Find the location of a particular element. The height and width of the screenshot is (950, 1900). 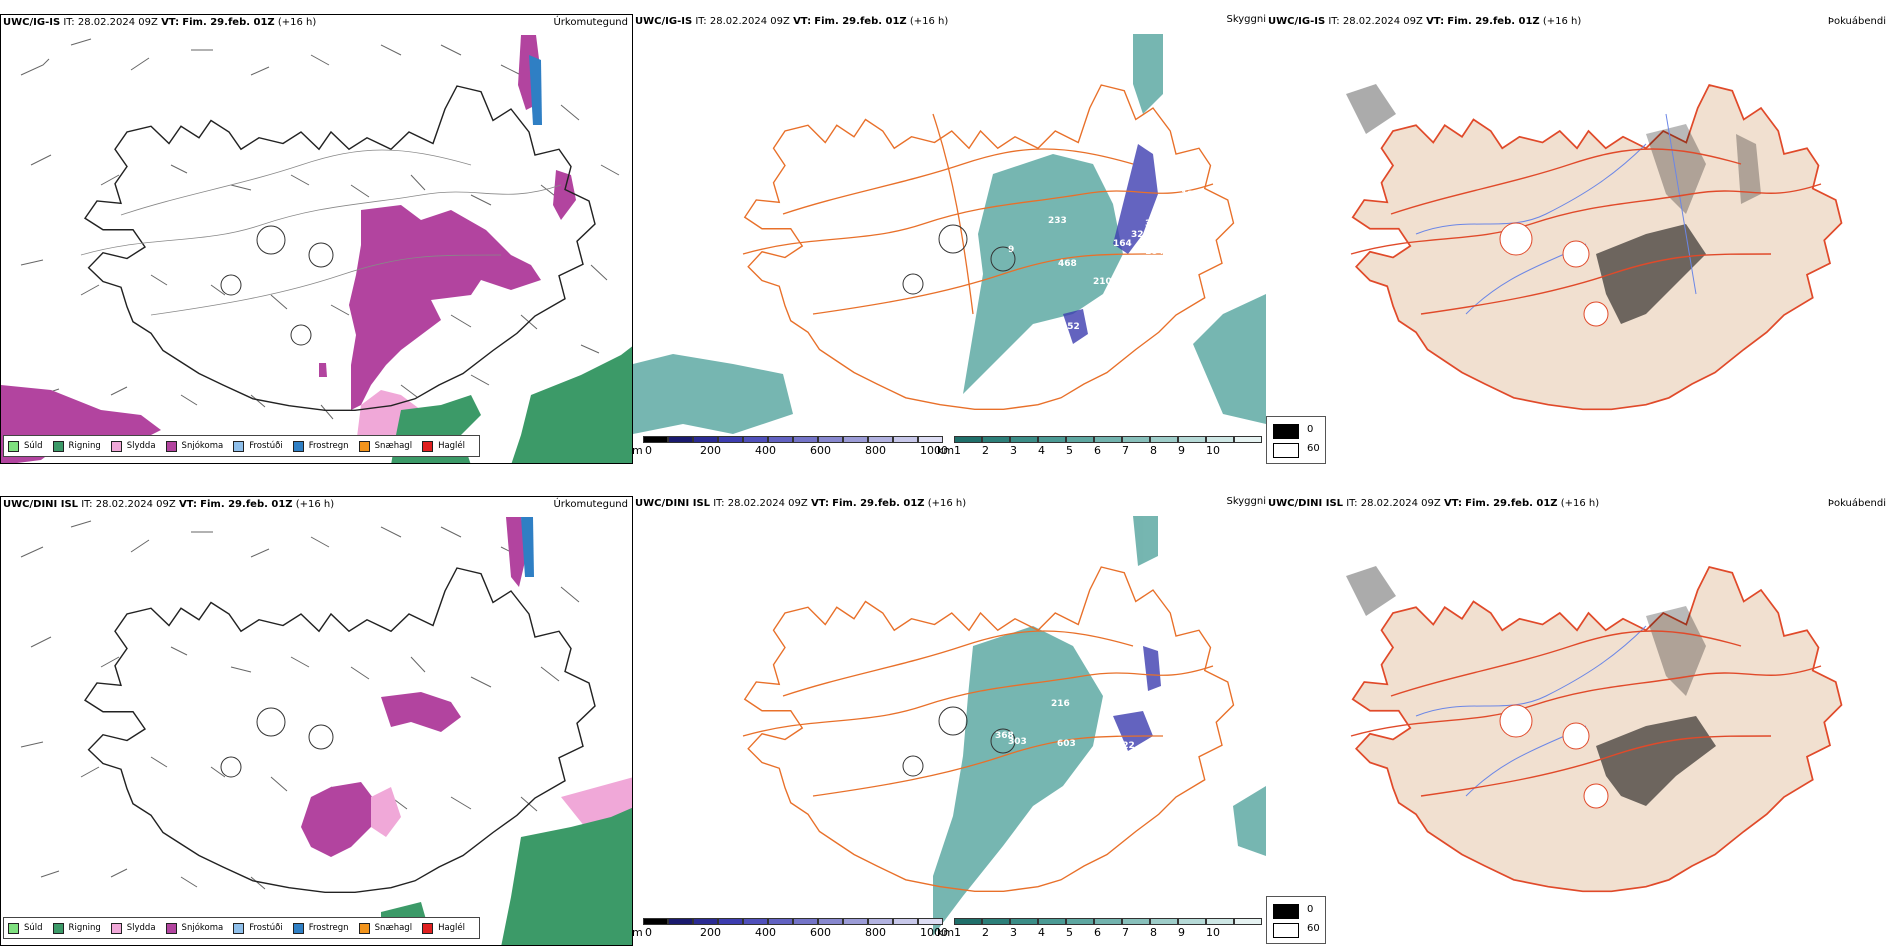

vis-label: 233 is located at coordinates (1057, 221).